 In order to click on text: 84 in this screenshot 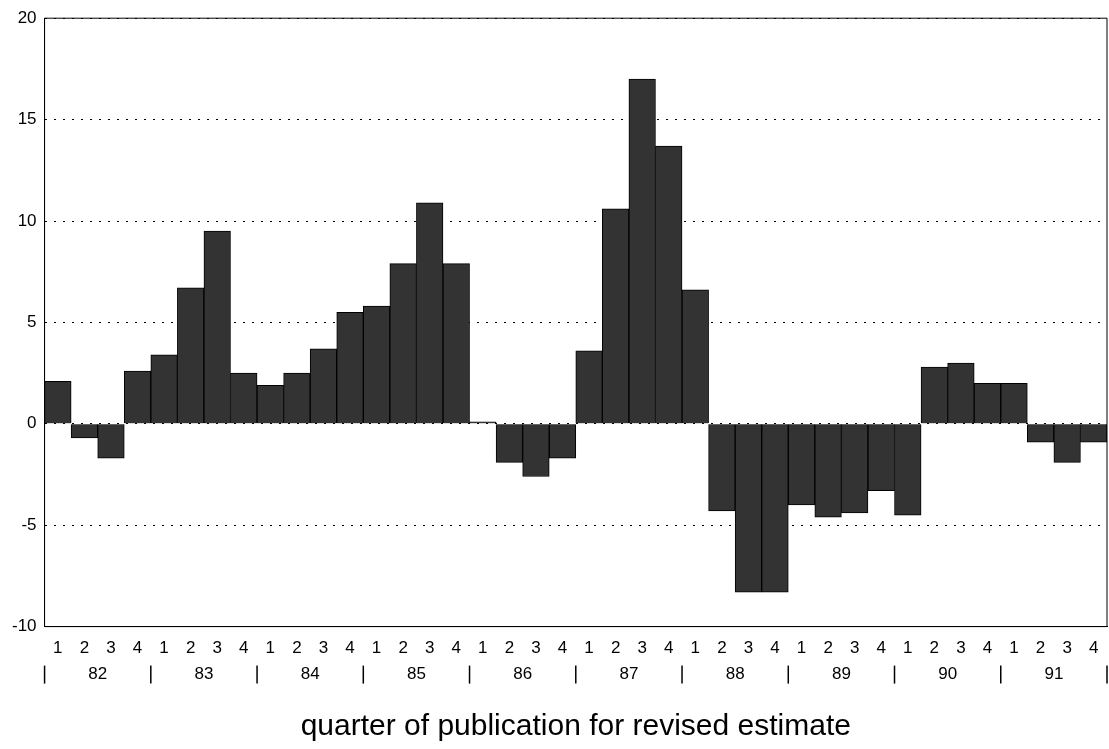, I will do `click(310, 674)`.